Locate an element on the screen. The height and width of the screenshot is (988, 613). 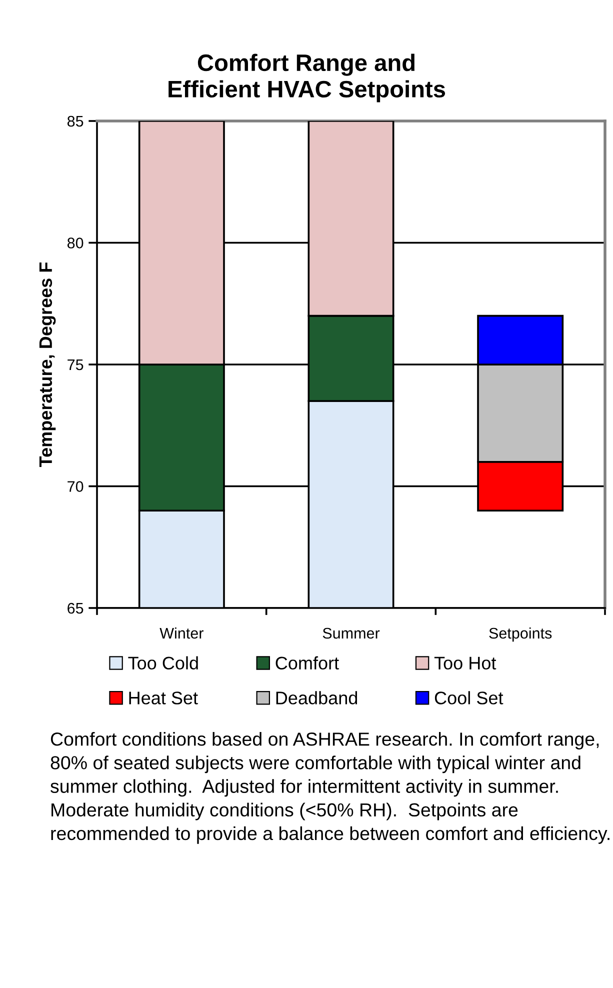
y-tick-label: 85 is located at coordinates (75, 121).